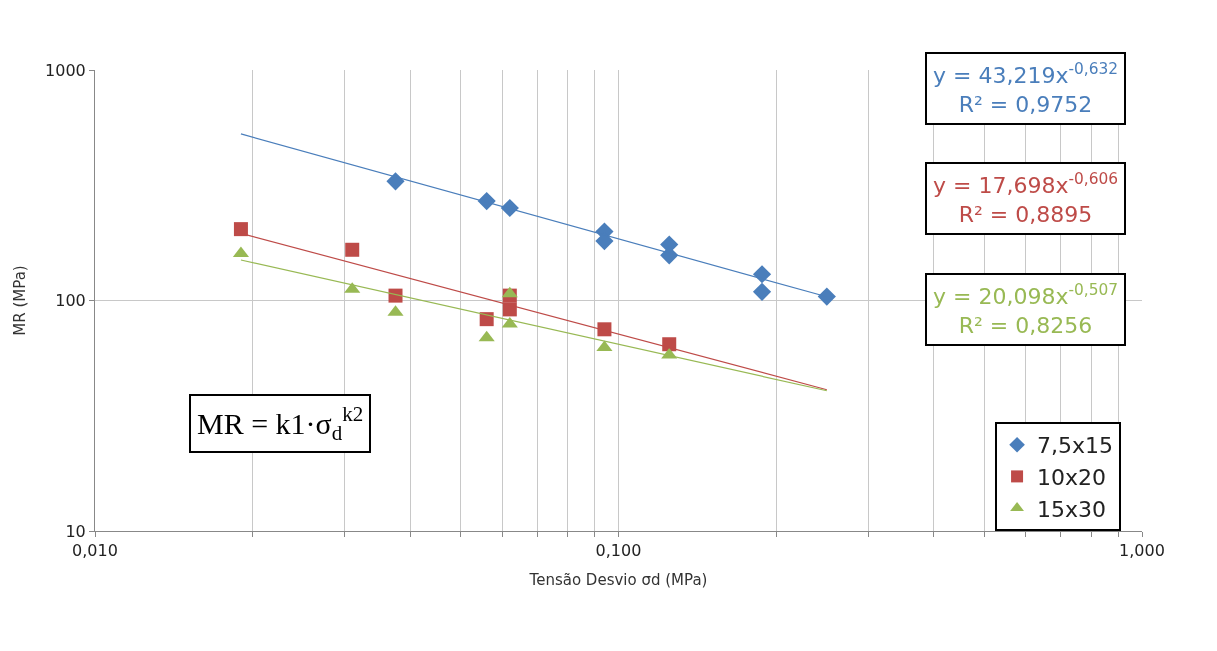 The width and height of the screenshot is (1217, 651). I want to click on x-tick-label: 0,100, so click(618, 551).